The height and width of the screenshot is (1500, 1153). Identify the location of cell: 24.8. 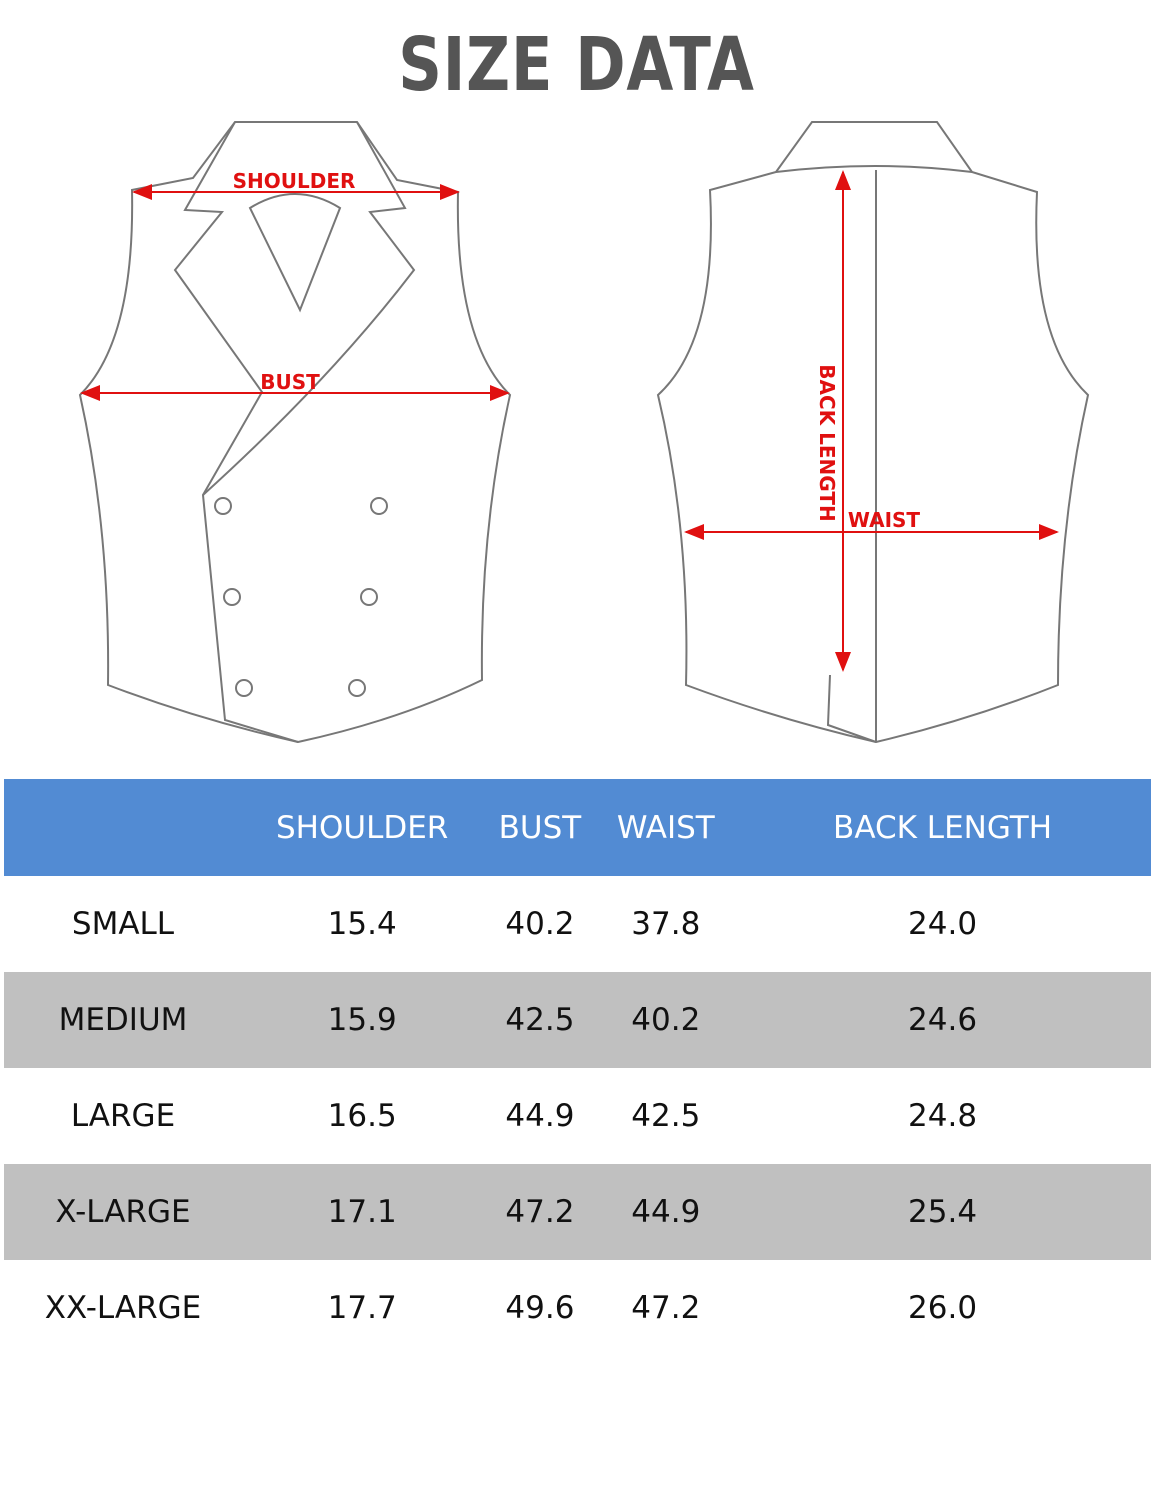
(943, 1116).